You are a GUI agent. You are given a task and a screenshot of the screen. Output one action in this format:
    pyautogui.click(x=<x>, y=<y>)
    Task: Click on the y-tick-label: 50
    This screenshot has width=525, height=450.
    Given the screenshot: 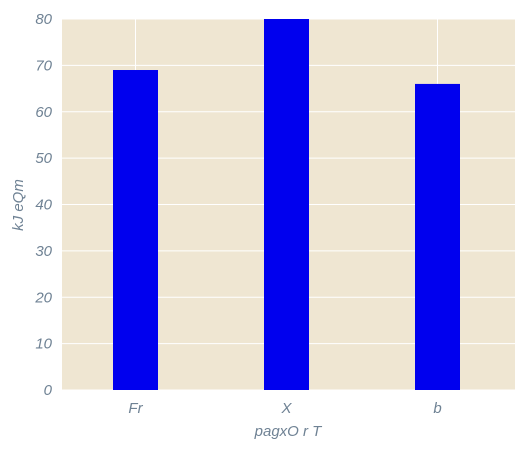 What is the action you would take?
    pyautogui.click(x=43, y=158)
    